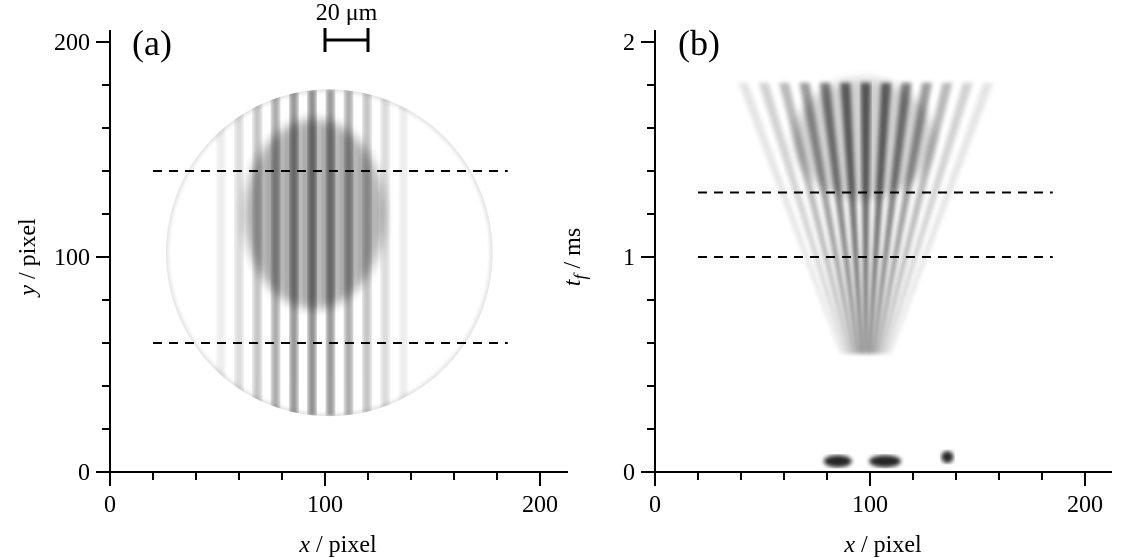  What do you see at coordinates (343, 545) in the screenshot?
I see `x-axis-unit-a: / pixel` at bounding box center [343, 545].